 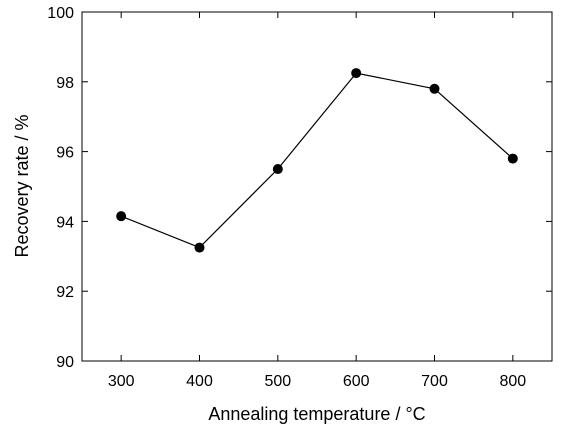 What do you see at coordinates (60, 13) in the screenshot?
I see `y-tick-label: 100` at bounding box center [60, 13].